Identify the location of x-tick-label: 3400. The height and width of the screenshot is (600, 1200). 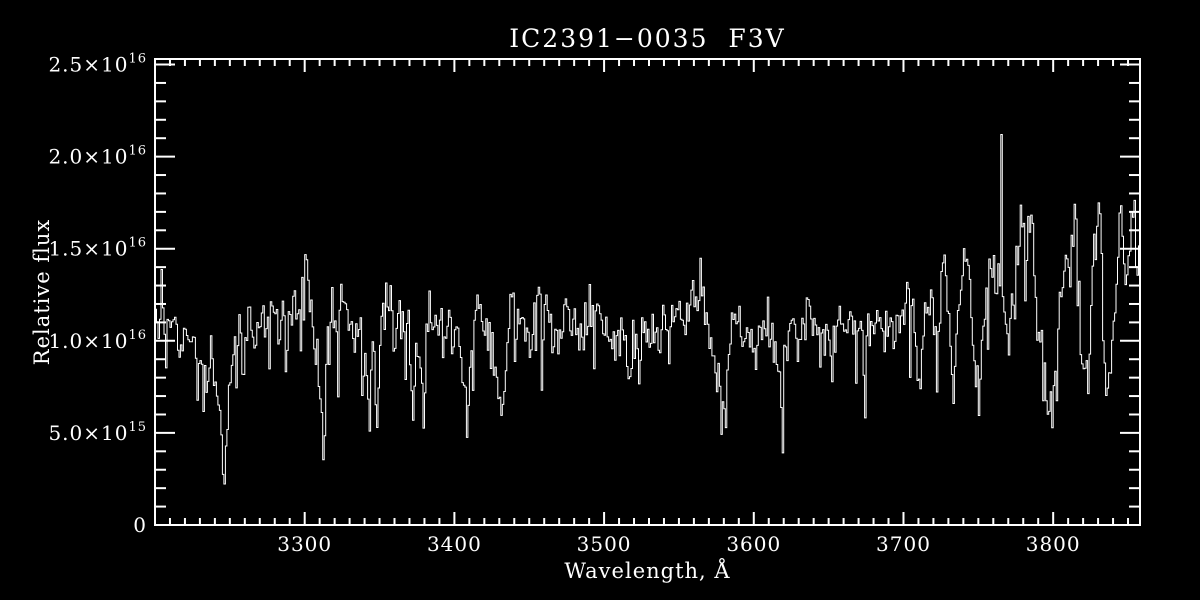
(454, 544).